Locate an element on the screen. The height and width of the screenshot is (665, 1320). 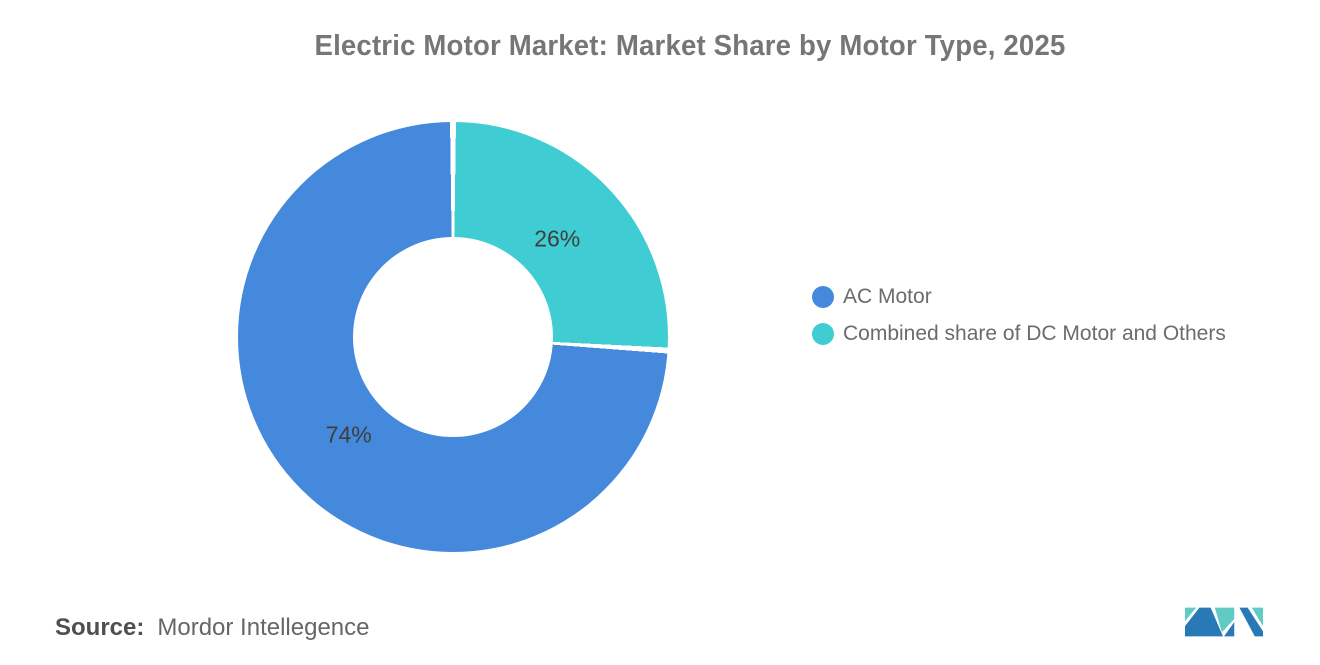
donut-hole is located at coordinates (453, 337).